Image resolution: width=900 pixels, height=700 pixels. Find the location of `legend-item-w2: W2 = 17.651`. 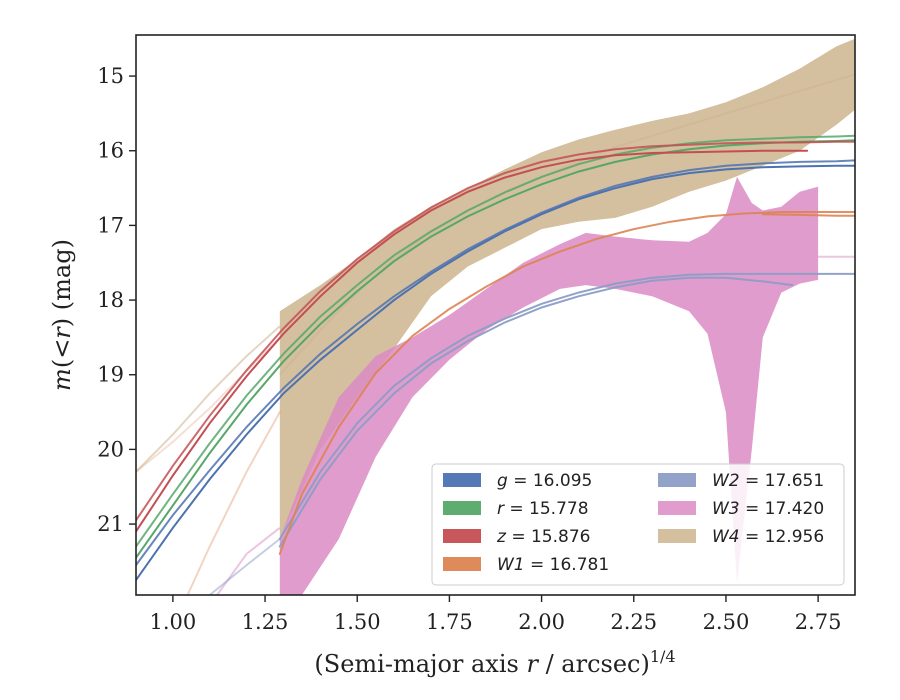

legend-item-w2: W2 = 17.651 is located at coordinates (741, 481).